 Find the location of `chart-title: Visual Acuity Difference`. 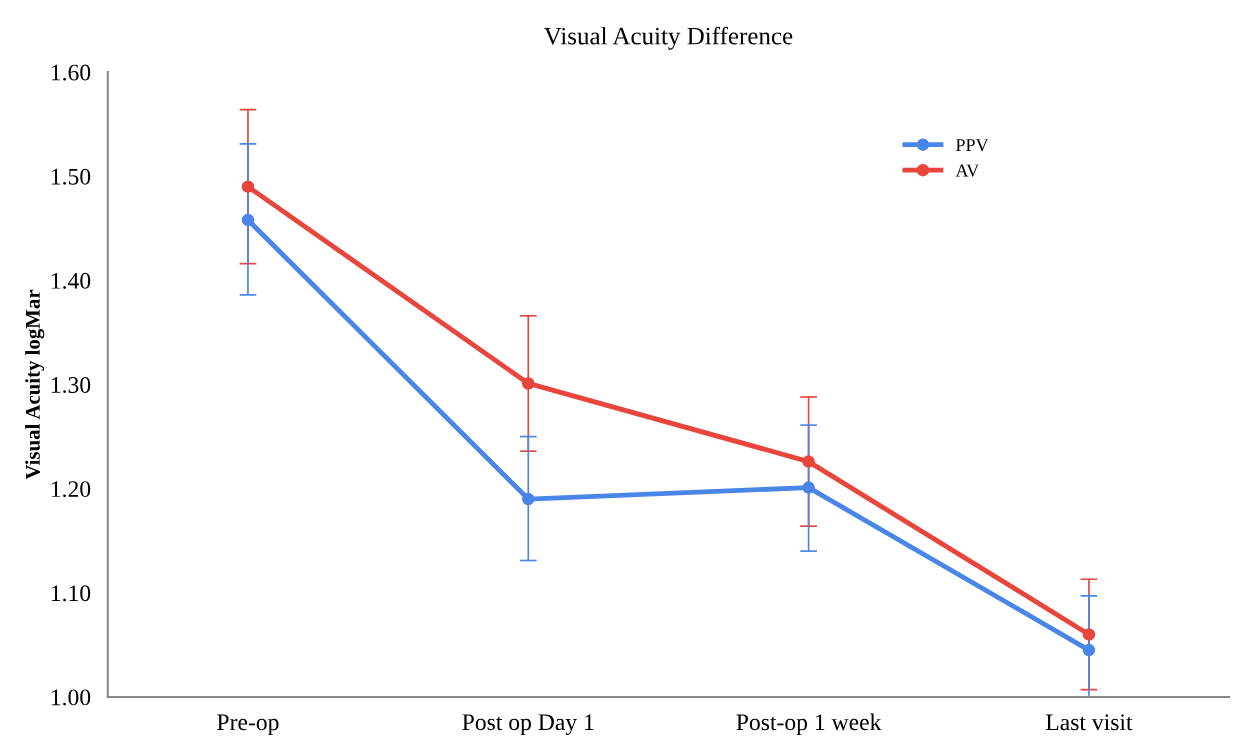

chart-title: Visual Acuity Difference is located at coordinates (668, 38).